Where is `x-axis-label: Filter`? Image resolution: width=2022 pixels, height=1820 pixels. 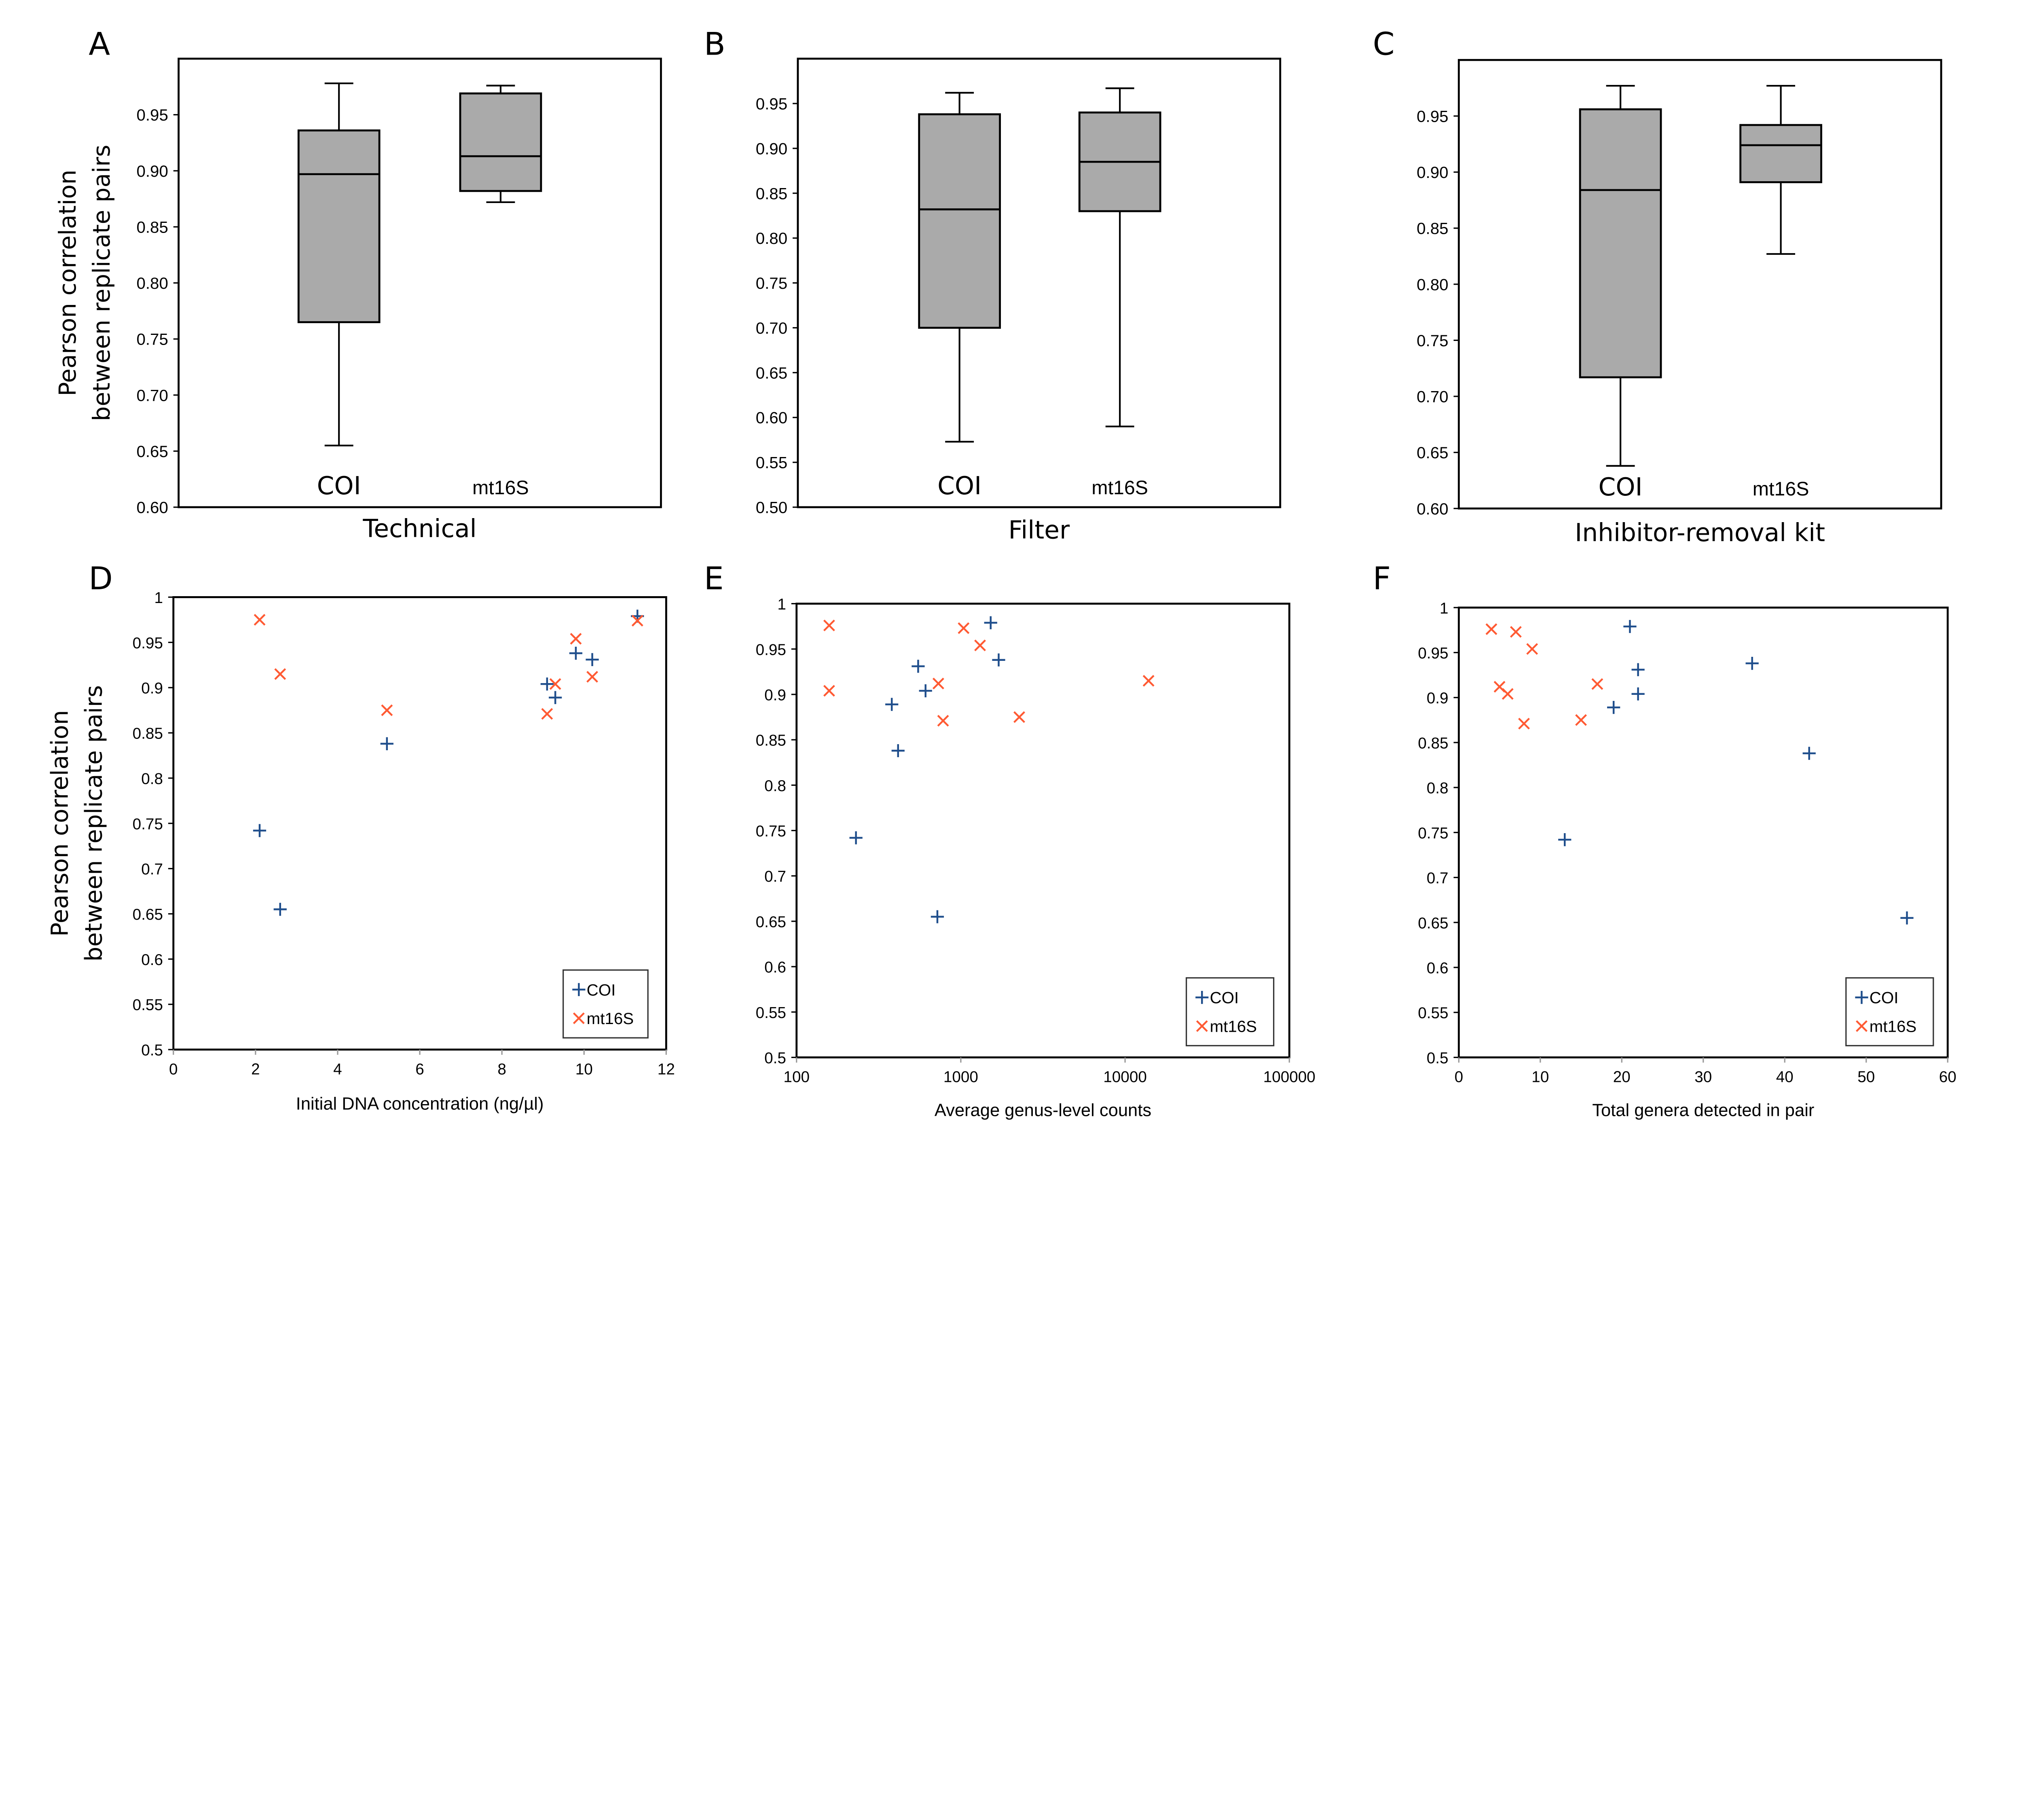
x-axis-label: Filter is located at coordinates (1039, 530).